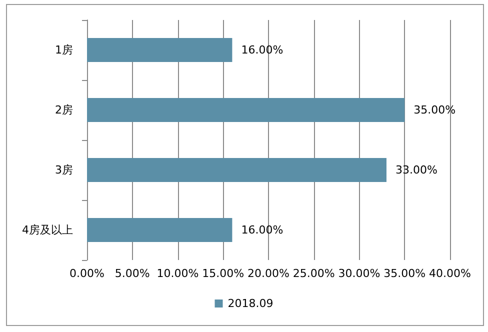 Image resolution: width=488 pixels, height=332 pixels. What do you see at coordinates (47, 230) in the screenshot?
I see `y-tick-label: 4房及以上` at bounding box center [47, 230].